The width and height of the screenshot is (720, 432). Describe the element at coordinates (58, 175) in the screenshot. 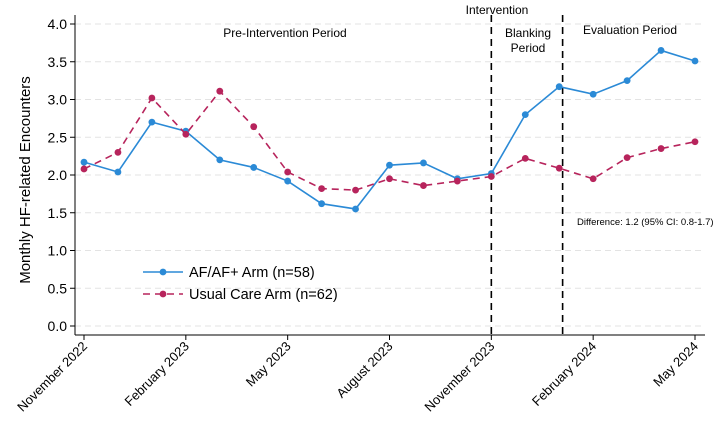

I see `y-tick-label-4: 2.0` at that location.